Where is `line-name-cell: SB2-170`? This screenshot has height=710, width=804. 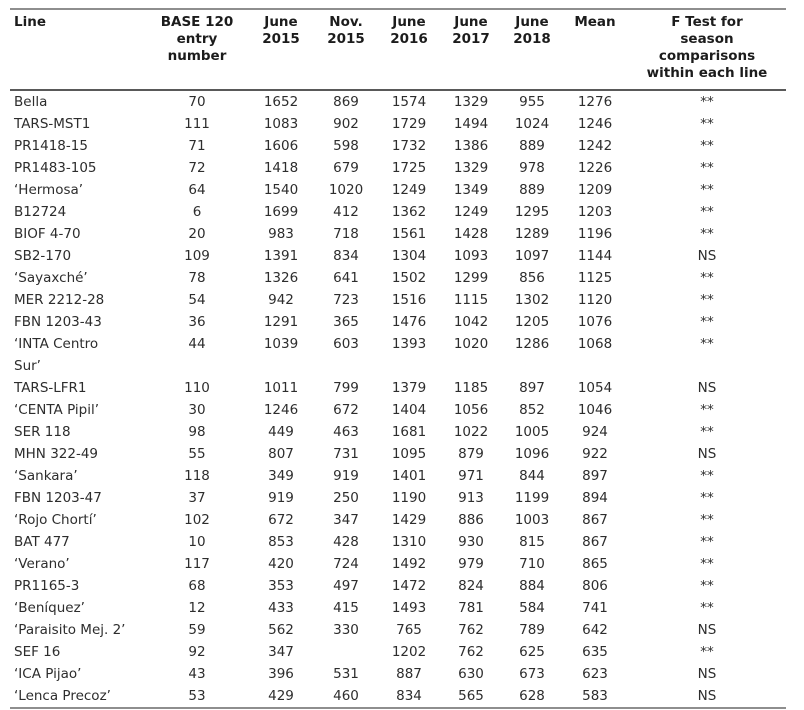 line-name-cell: SB2-170 is located at coordinates (43, 256).